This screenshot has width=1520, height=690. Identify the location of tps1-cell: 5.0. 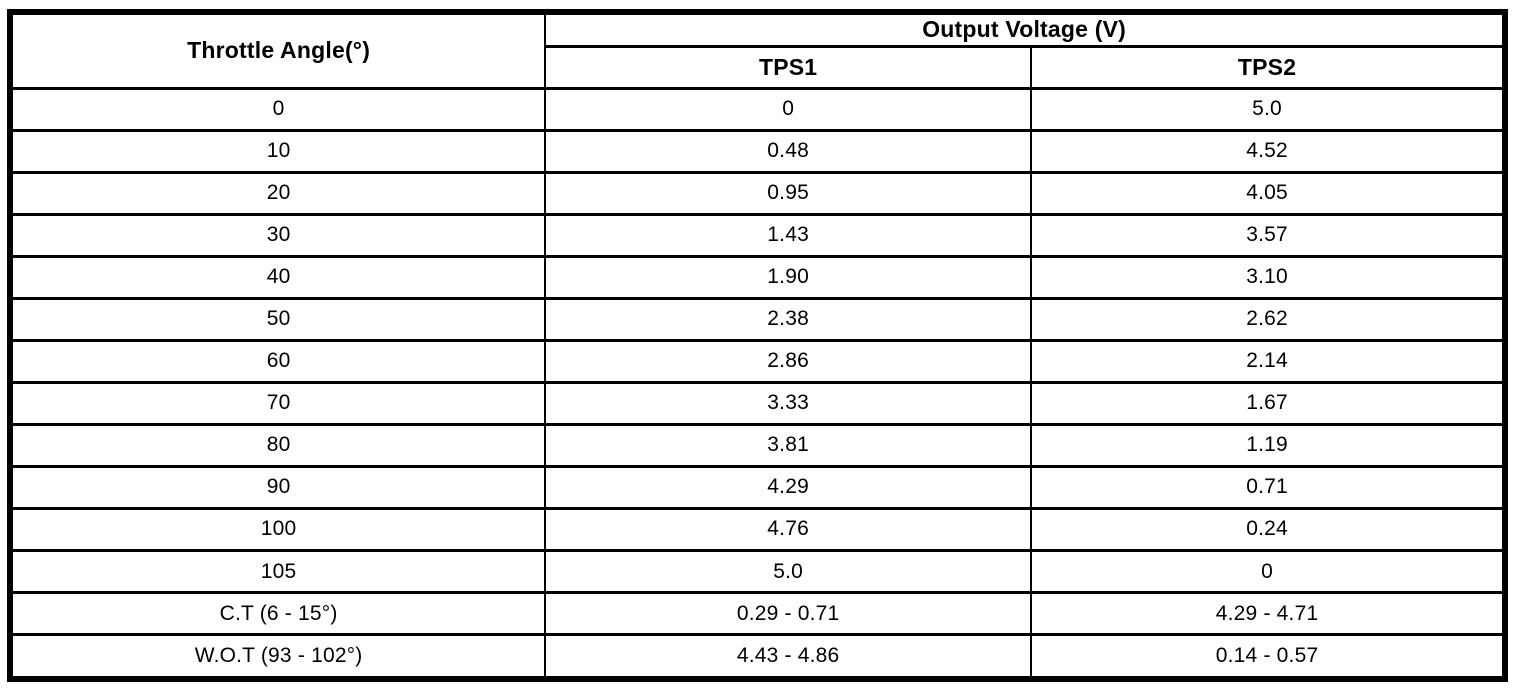
(788, 572).